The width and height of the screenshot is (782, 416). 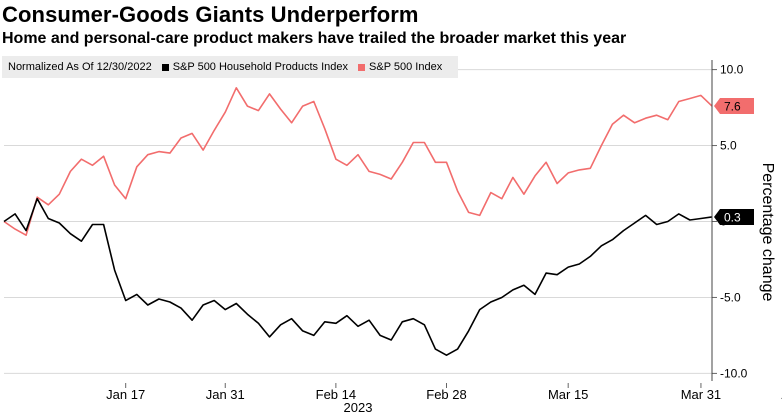 What do you see at coordinates (730, 297) in the screenshot?
I see `y-tick-label: -5.0` at bounding box center [730, 297].